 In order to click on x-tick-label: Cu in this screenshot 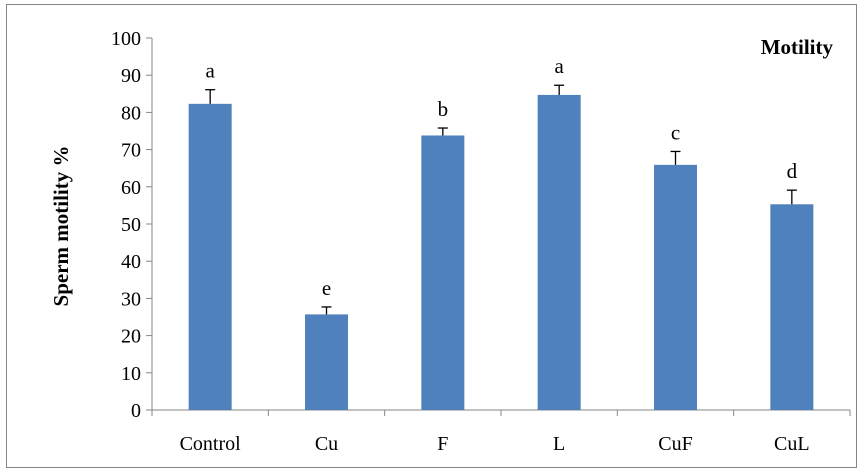, I will do `click(326, 444)`.